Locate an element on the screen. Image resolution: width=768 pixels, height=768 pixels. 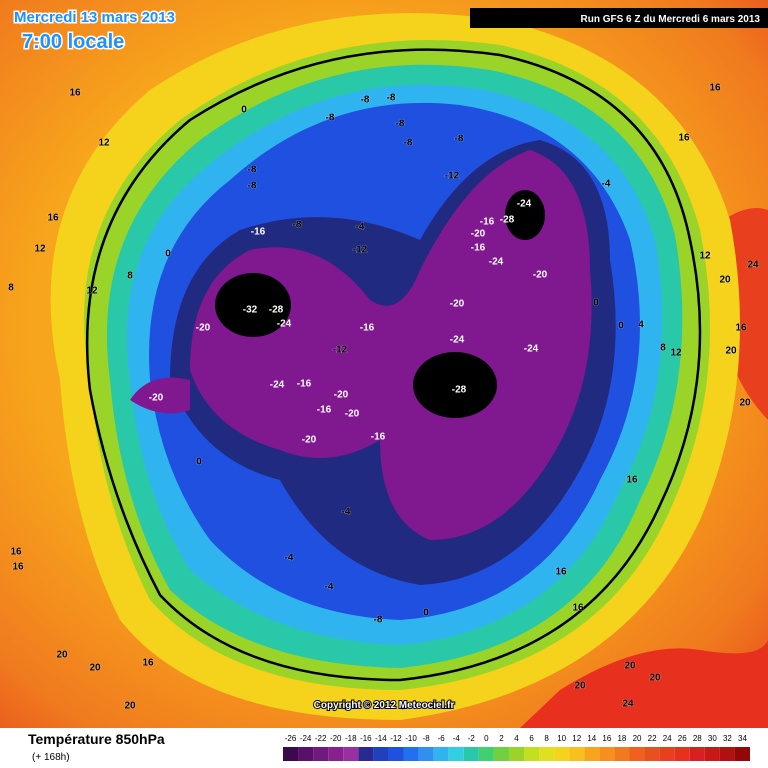
scale-label: -26 is located at coordinates (291, 738).